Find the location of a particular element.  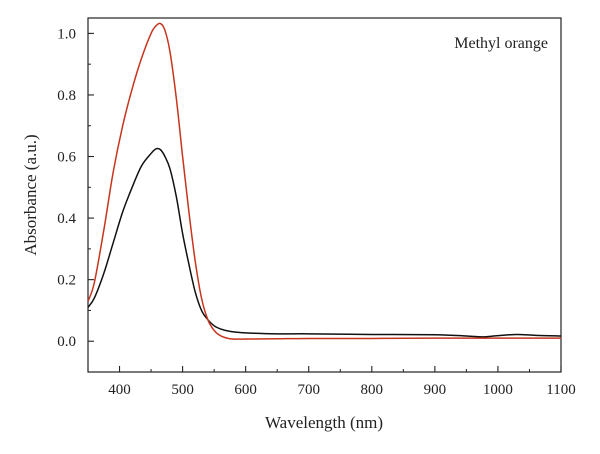

x-tick-label-600: 600 is located at coordinates (245, 390).